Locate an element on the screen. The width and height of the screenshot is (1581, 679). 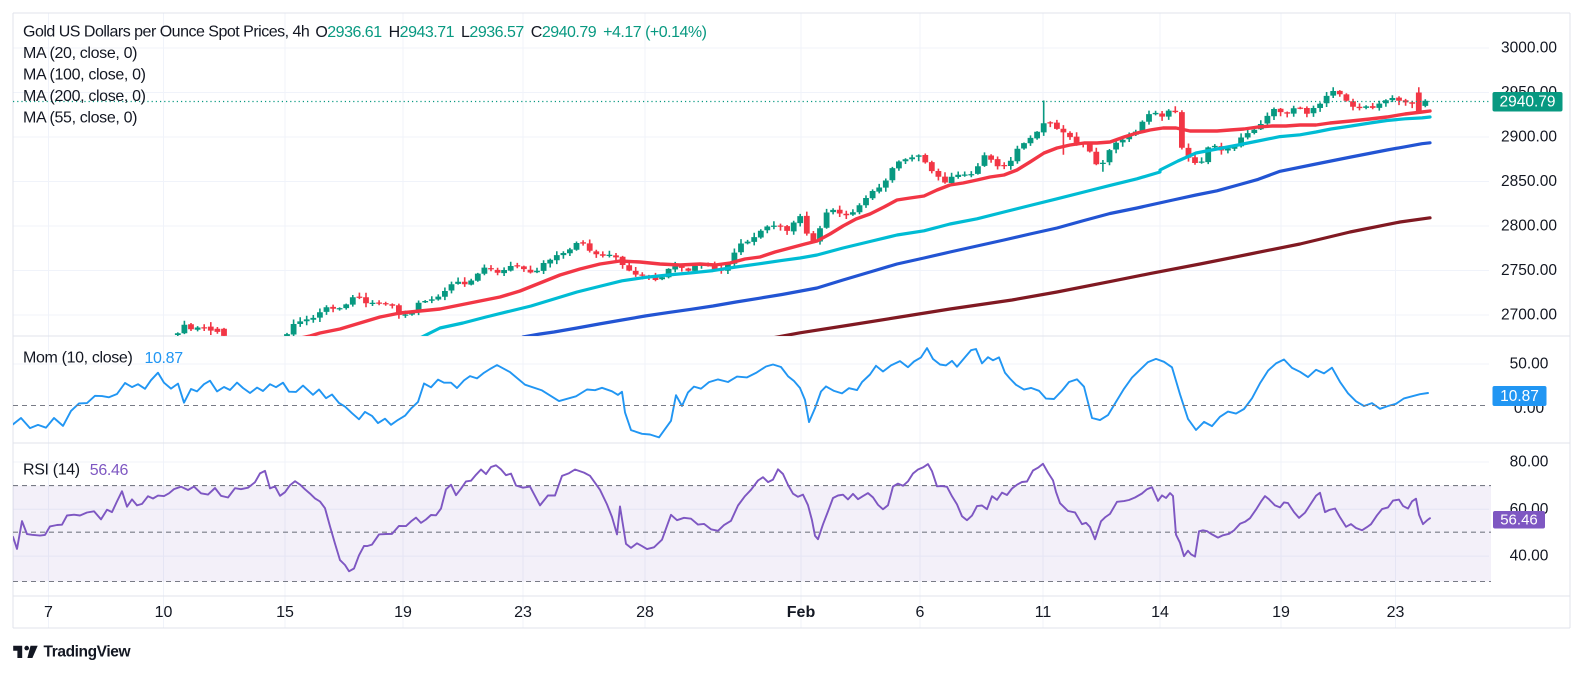
svg-text: 40.00 is located at coordinates (1529, 556).